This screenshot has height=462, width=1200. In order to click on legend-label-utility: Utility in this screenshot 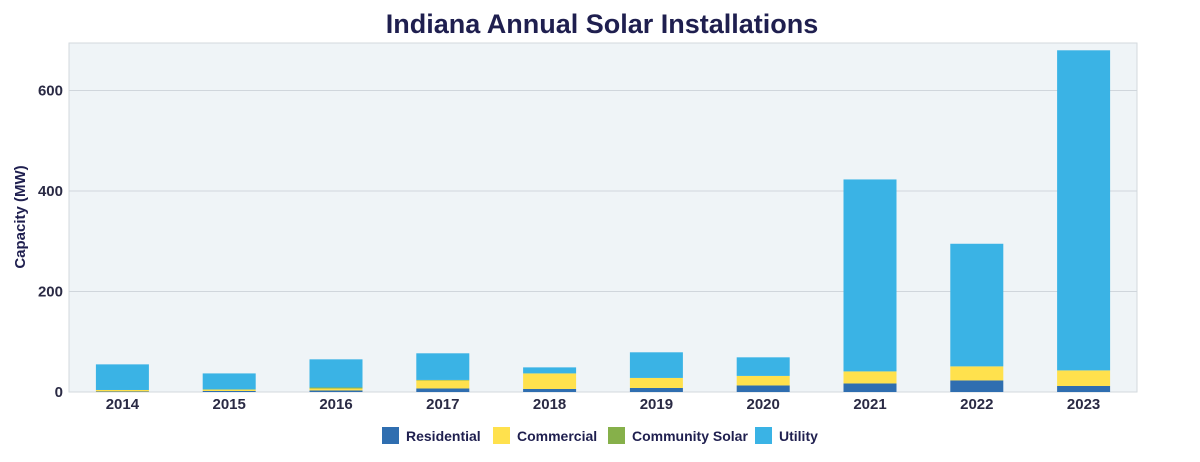, I will do `click(798, 436)`.